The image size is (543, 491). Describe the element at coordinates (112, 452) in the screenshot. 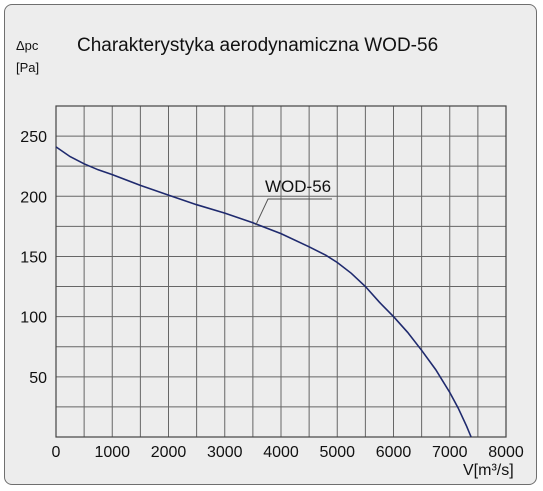

I see `x-tick-label: 1000` at that location.